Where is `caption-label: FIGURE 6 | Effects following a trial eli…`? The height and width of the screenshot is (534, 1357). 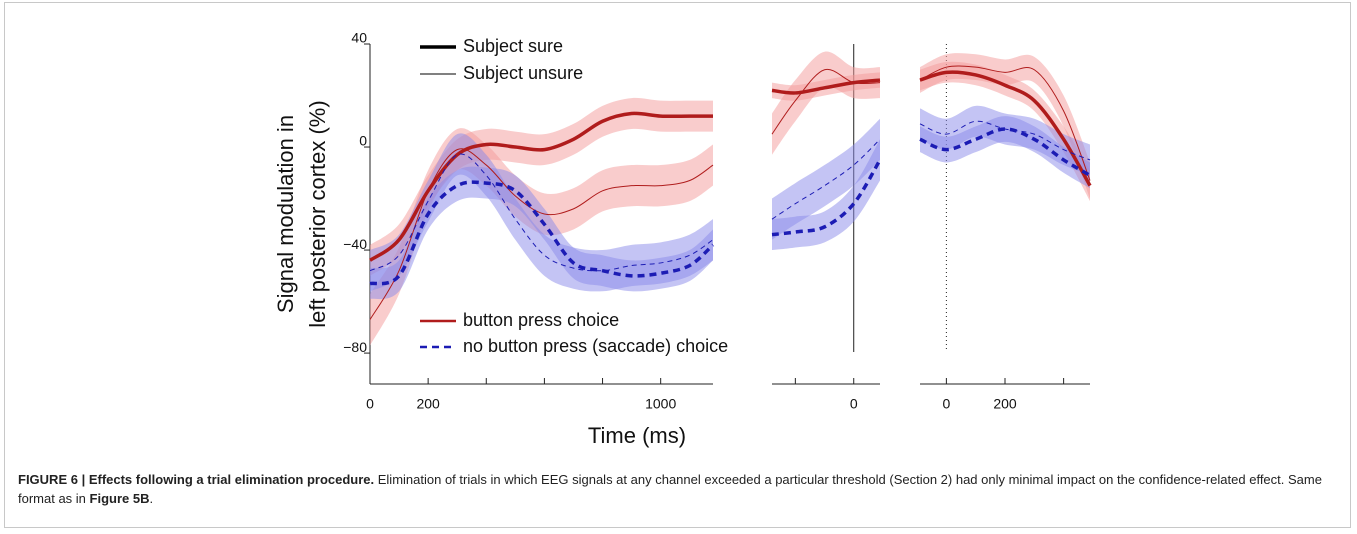
caption-label: FIGURE 6 | Effects following a trial eli… is located at coordinates (196, 479).